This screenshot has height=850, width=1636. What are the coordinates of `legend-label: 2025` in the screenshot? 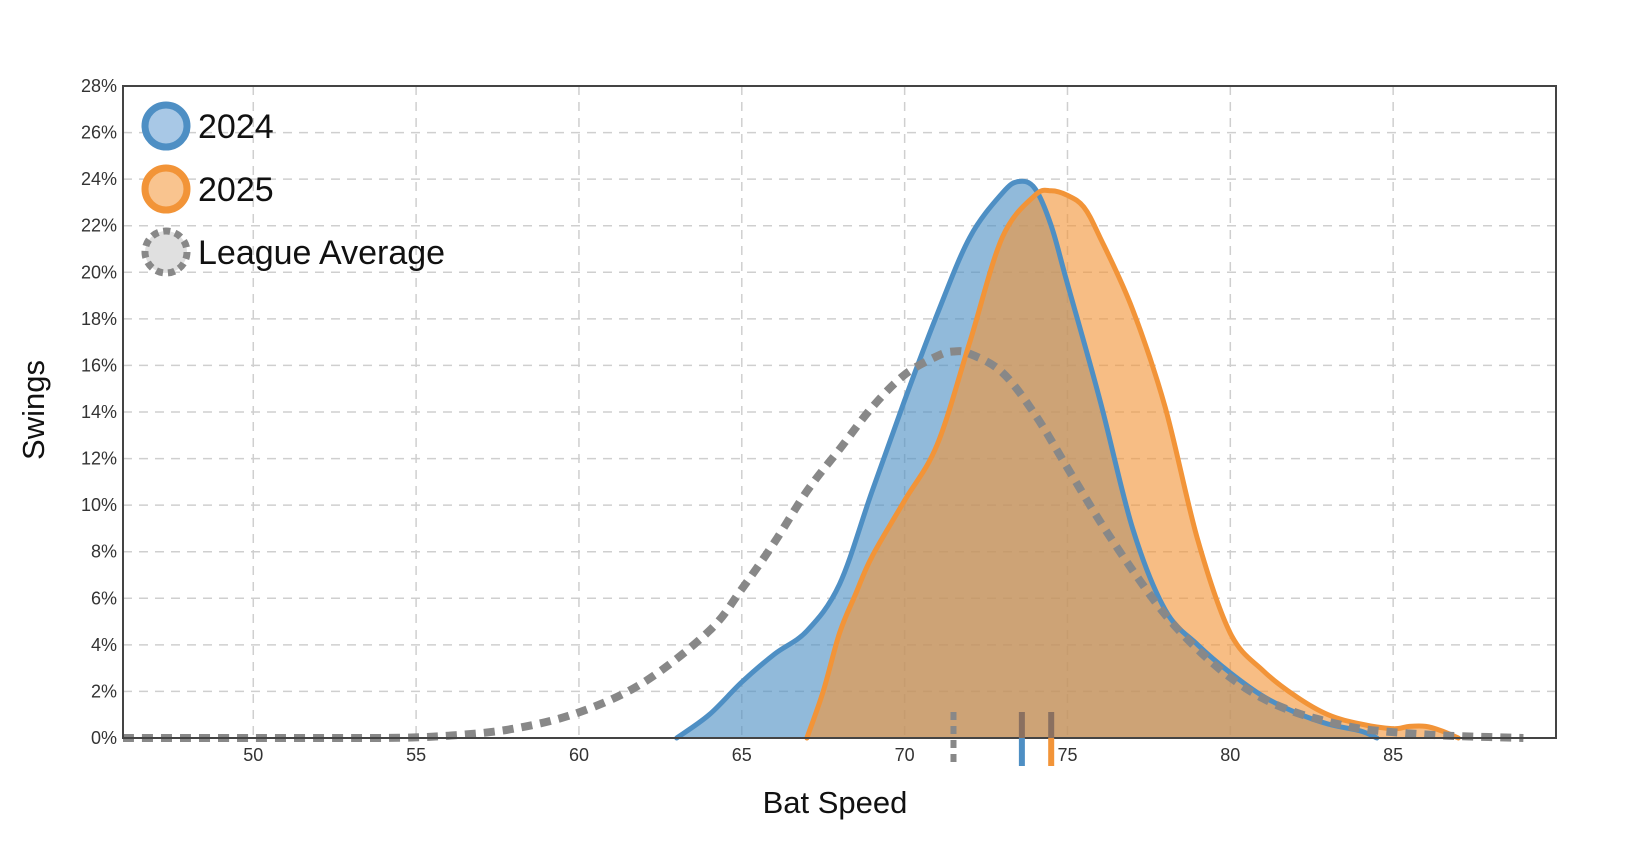 It's located at (236, 190).